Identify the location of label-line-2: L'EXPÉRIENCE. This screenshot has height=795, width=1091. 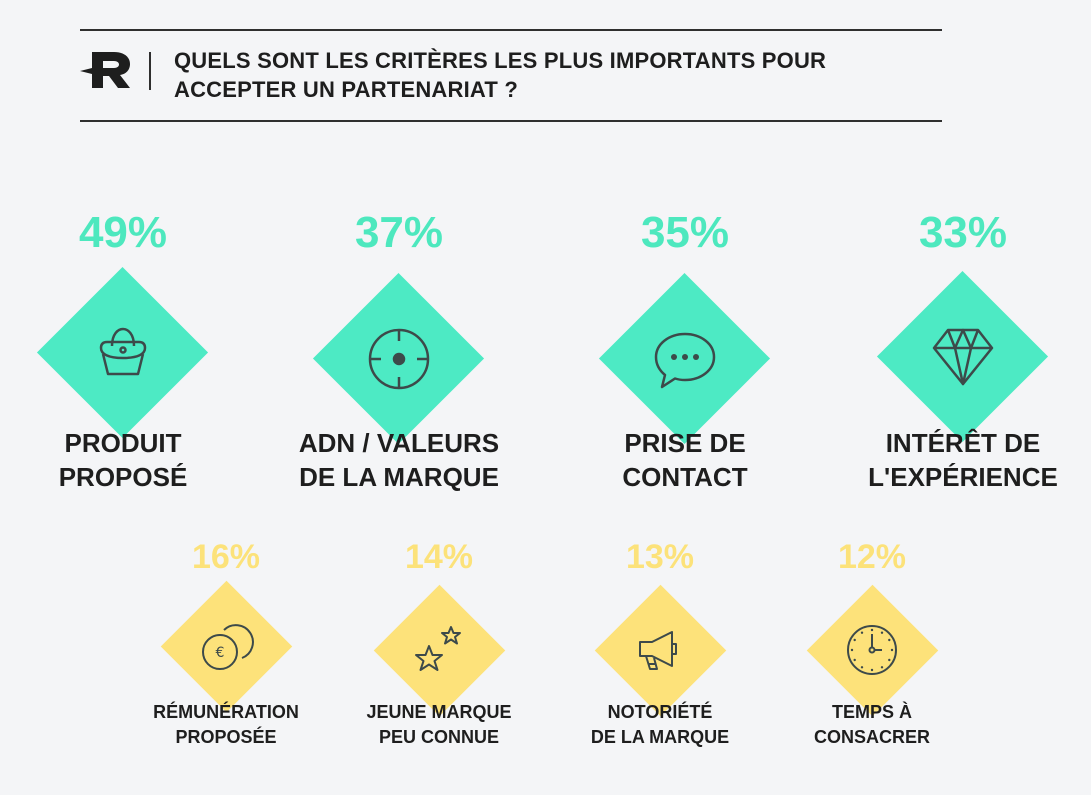
(963, 477).